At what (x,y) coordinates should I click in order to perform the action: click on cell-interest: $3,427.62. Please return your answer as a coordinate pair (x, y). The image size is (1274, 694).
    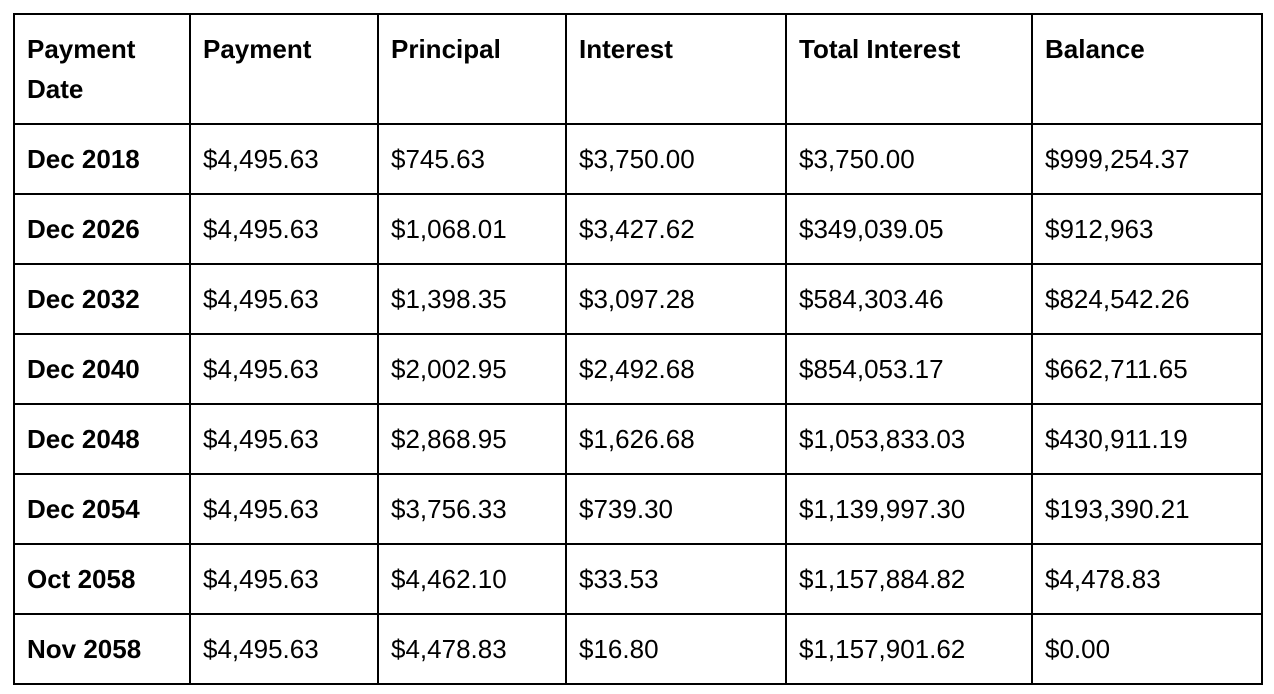
    Looking at the image, I should click on (676, 229).